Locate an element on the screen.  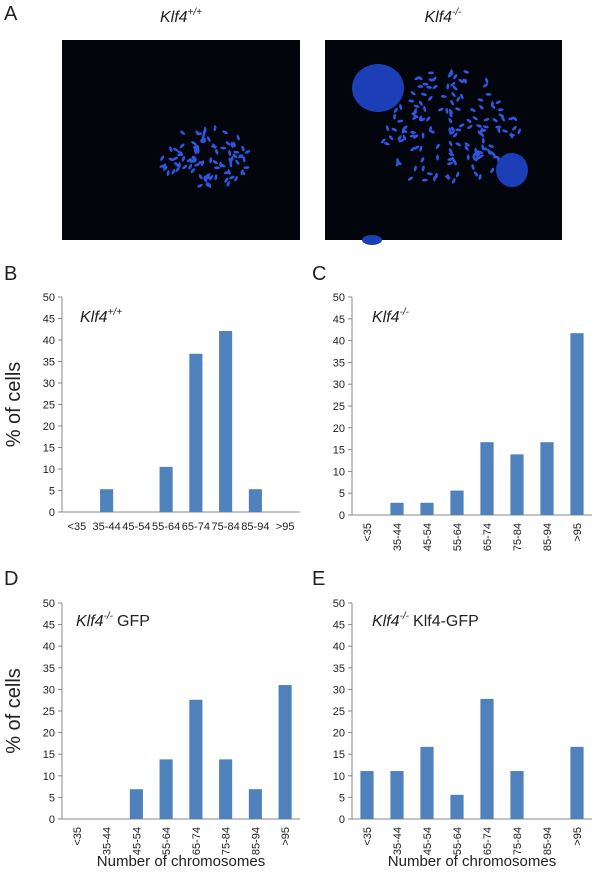
panel-label: C is located at coordinates (319, 274).